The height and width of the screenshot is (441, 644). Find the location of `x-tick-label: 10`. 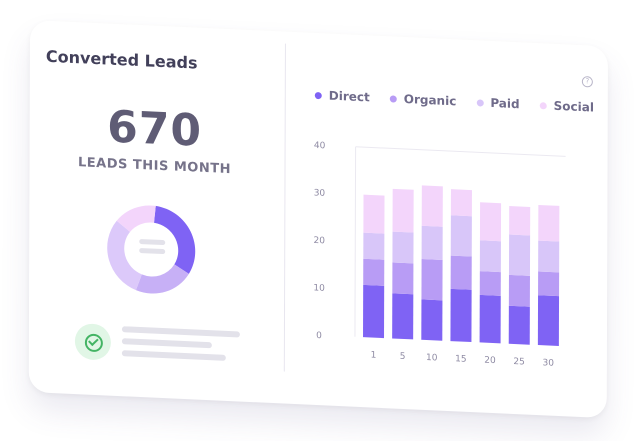

x-tick-label: 10 is located at coordinates (432, 358).